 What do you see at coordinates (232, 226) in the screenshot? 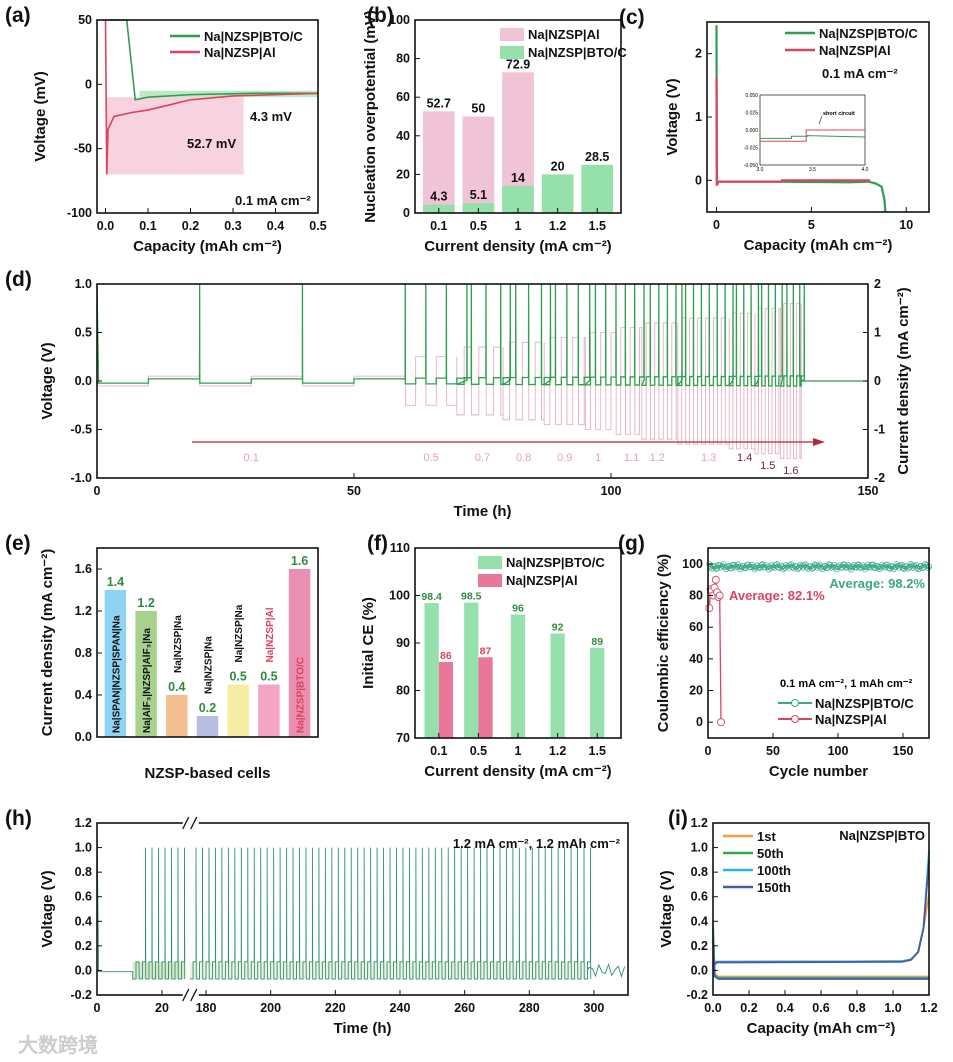
I see `x-tick-label: 0.3` at bounding box center [232, 226].